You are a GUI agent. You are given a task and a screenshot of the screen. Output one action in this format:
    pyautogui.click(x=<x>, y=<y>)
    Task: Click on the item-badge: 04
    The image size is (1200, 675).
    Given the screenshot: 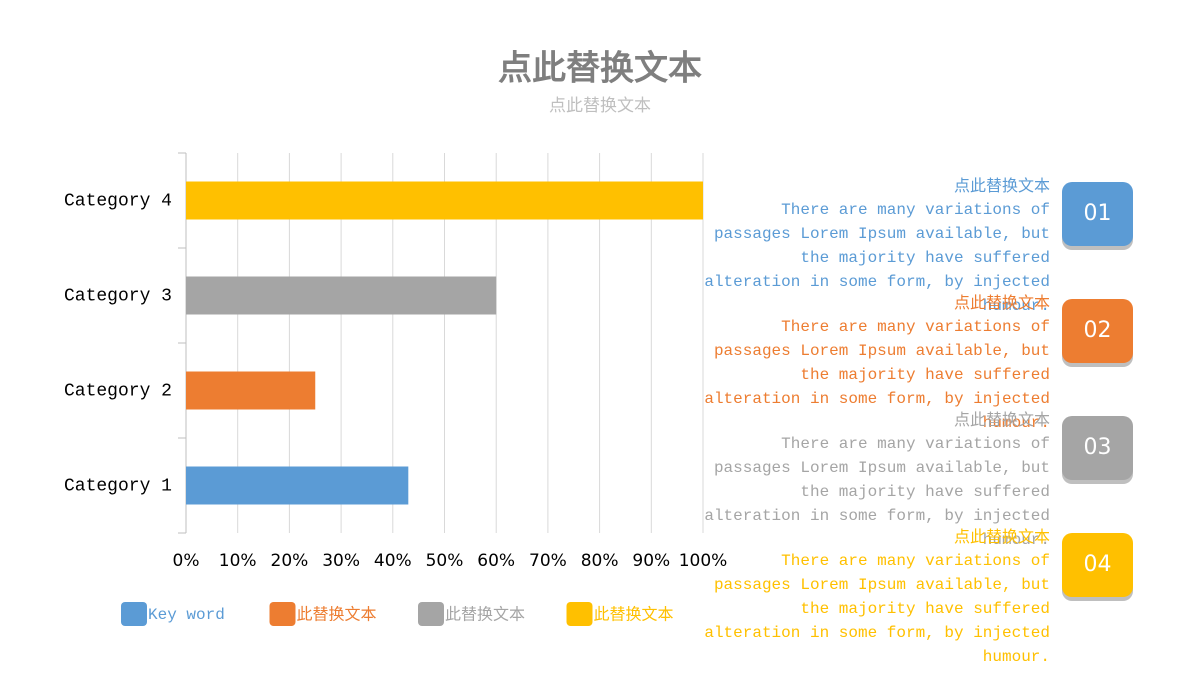 What is the action you would take?
    pyautogui.click(x=1097, y=565)
    